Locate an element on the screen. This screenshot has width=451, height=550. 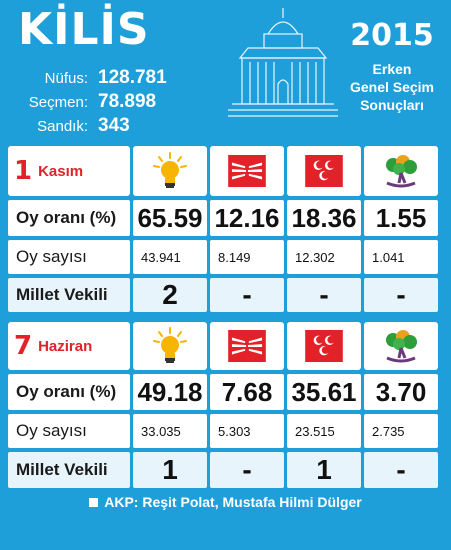
mp-row: Millet Vekili 2 - - - is located at coordinates (224, 295).